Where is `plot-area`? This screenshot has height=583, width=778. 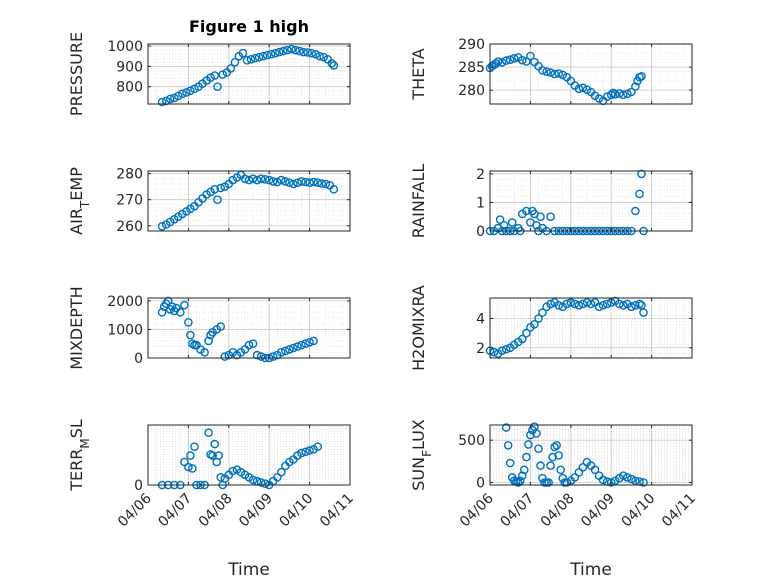 plot-area is located at coordinates (591, 201).